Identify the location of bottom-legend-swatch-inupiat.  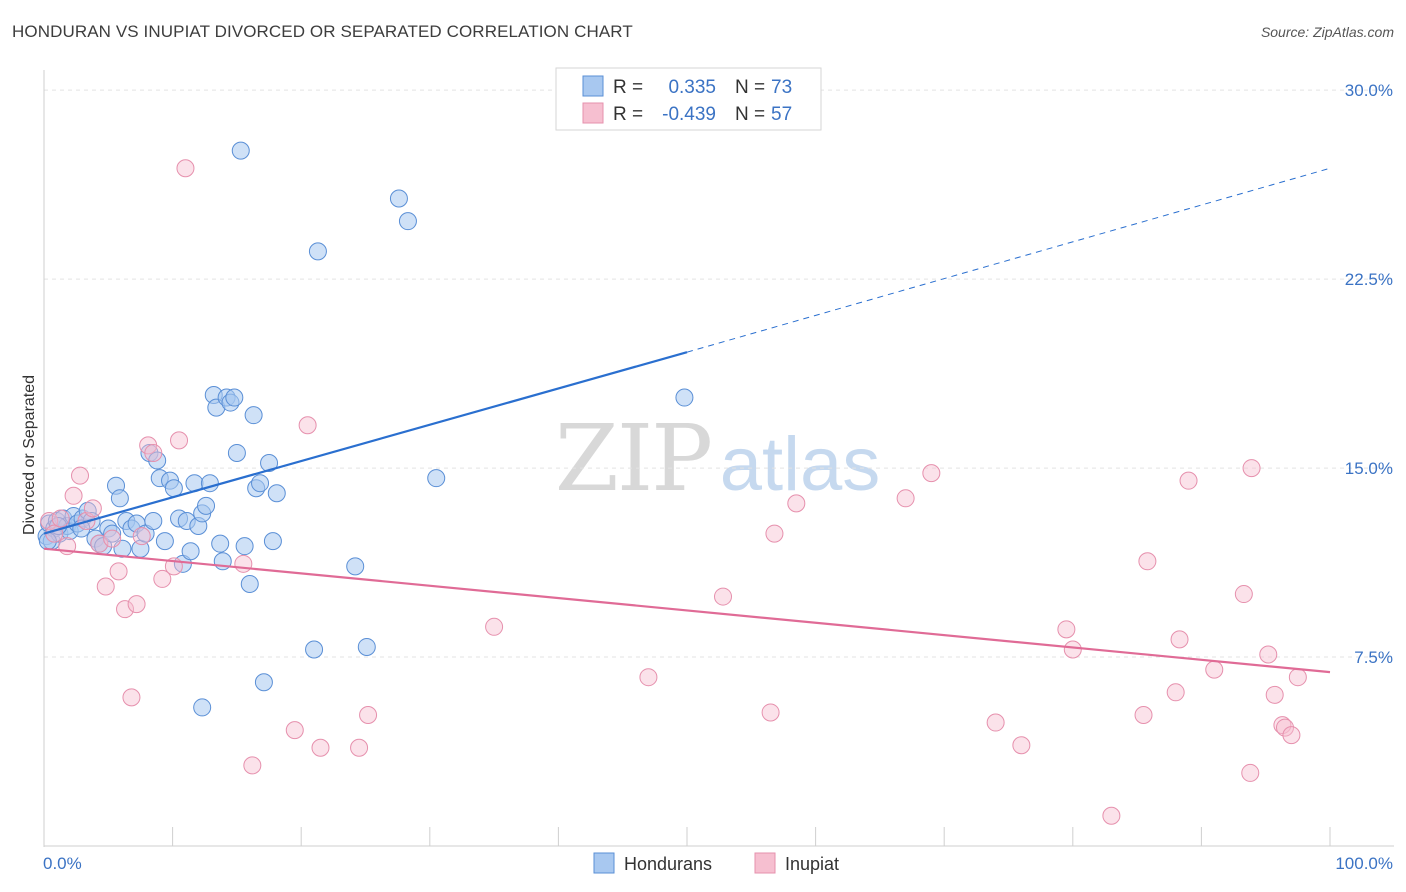
(765, 863).